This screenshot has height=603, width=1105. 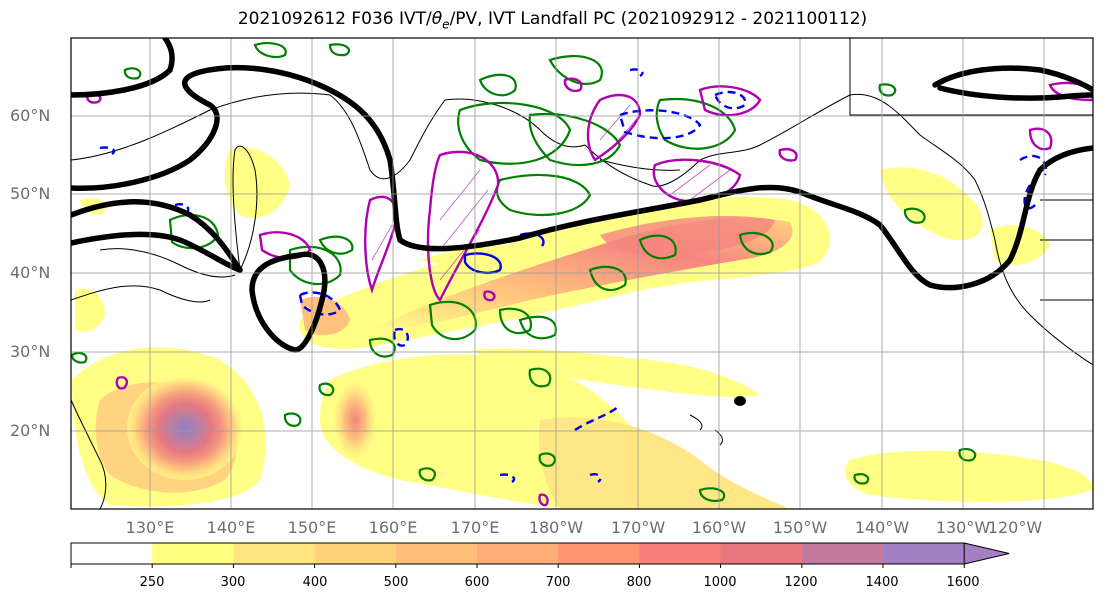 What do you see at coordinates (556, 527) in the screenshot?
I see `lon-label: 180°W` at bounding box center [556, 527].